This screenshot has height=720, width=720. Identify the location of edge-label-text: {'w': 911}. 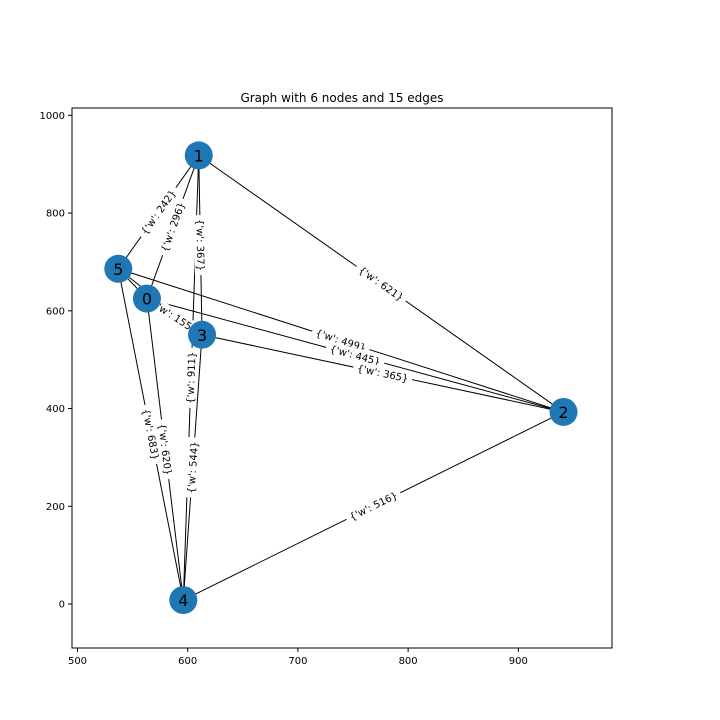
(192, 378).